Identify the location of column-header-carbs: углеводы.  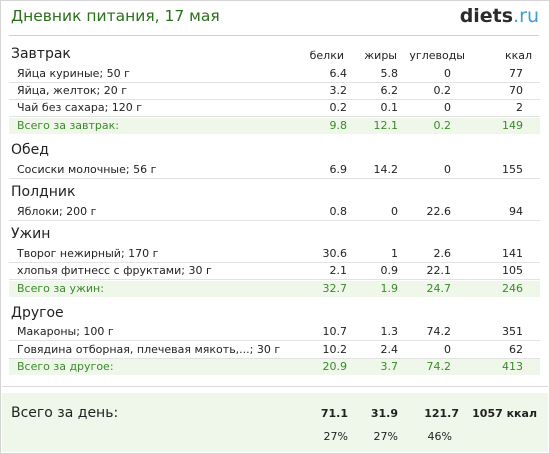
(437, 55).